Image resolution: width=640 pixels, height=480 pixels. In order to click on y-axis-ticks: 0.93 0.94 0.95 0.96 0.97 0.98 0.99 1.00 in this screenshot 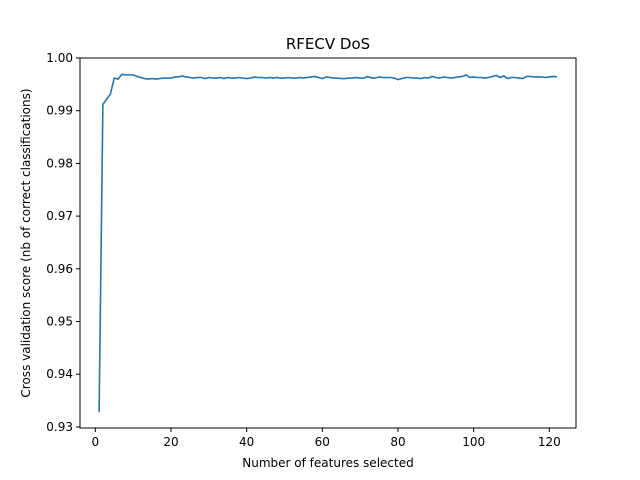, I will do `click(63, 242)`.